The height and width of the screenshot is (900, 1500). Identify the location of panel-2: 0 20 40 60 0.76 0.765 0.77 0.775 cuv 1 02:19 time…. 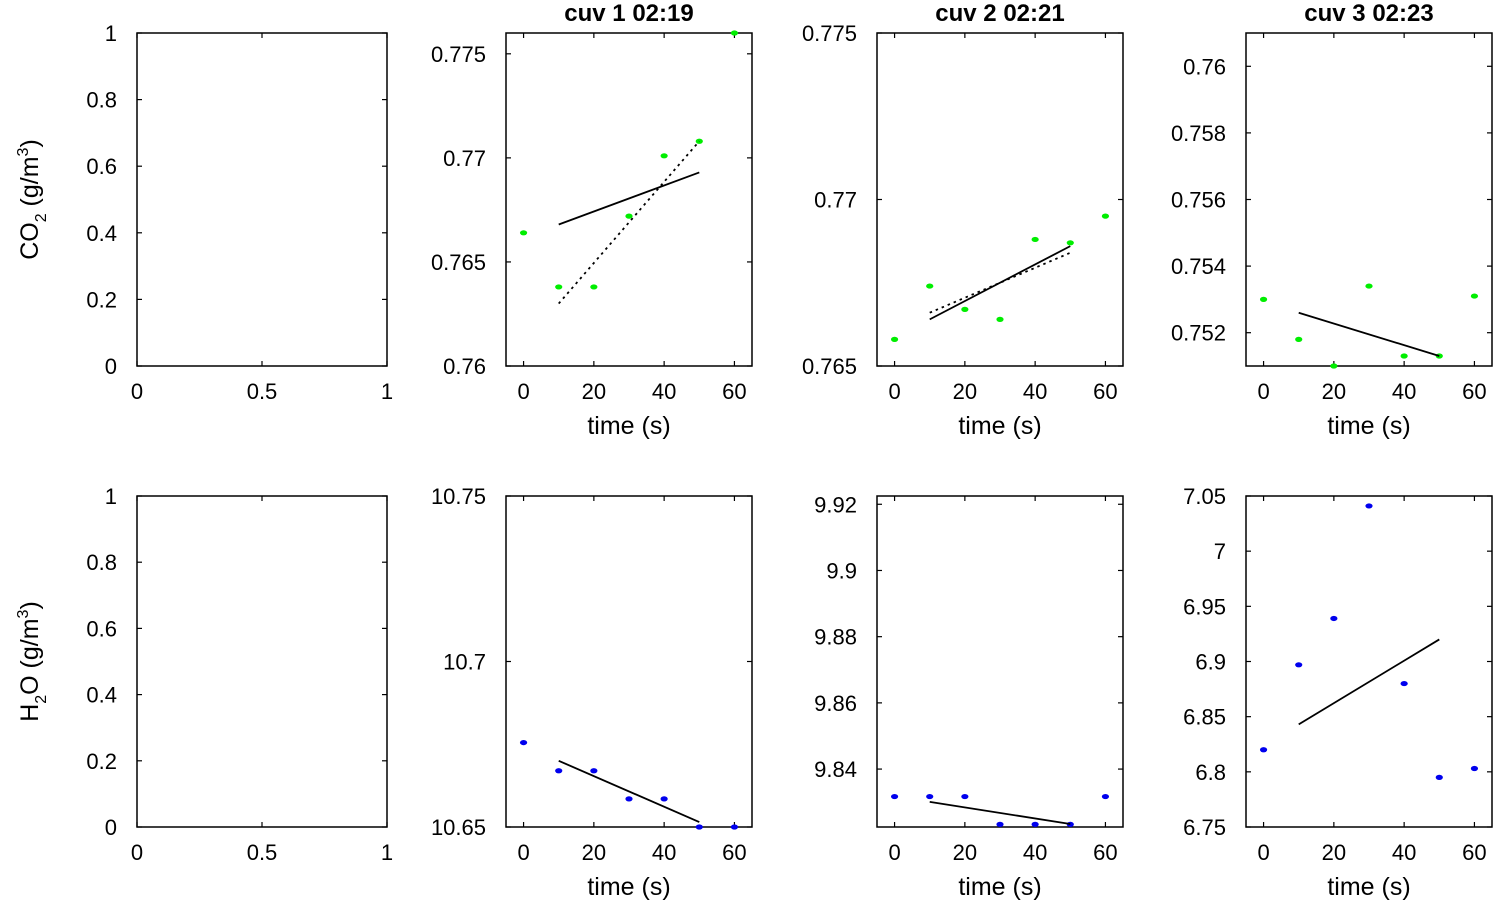
(592, 220).